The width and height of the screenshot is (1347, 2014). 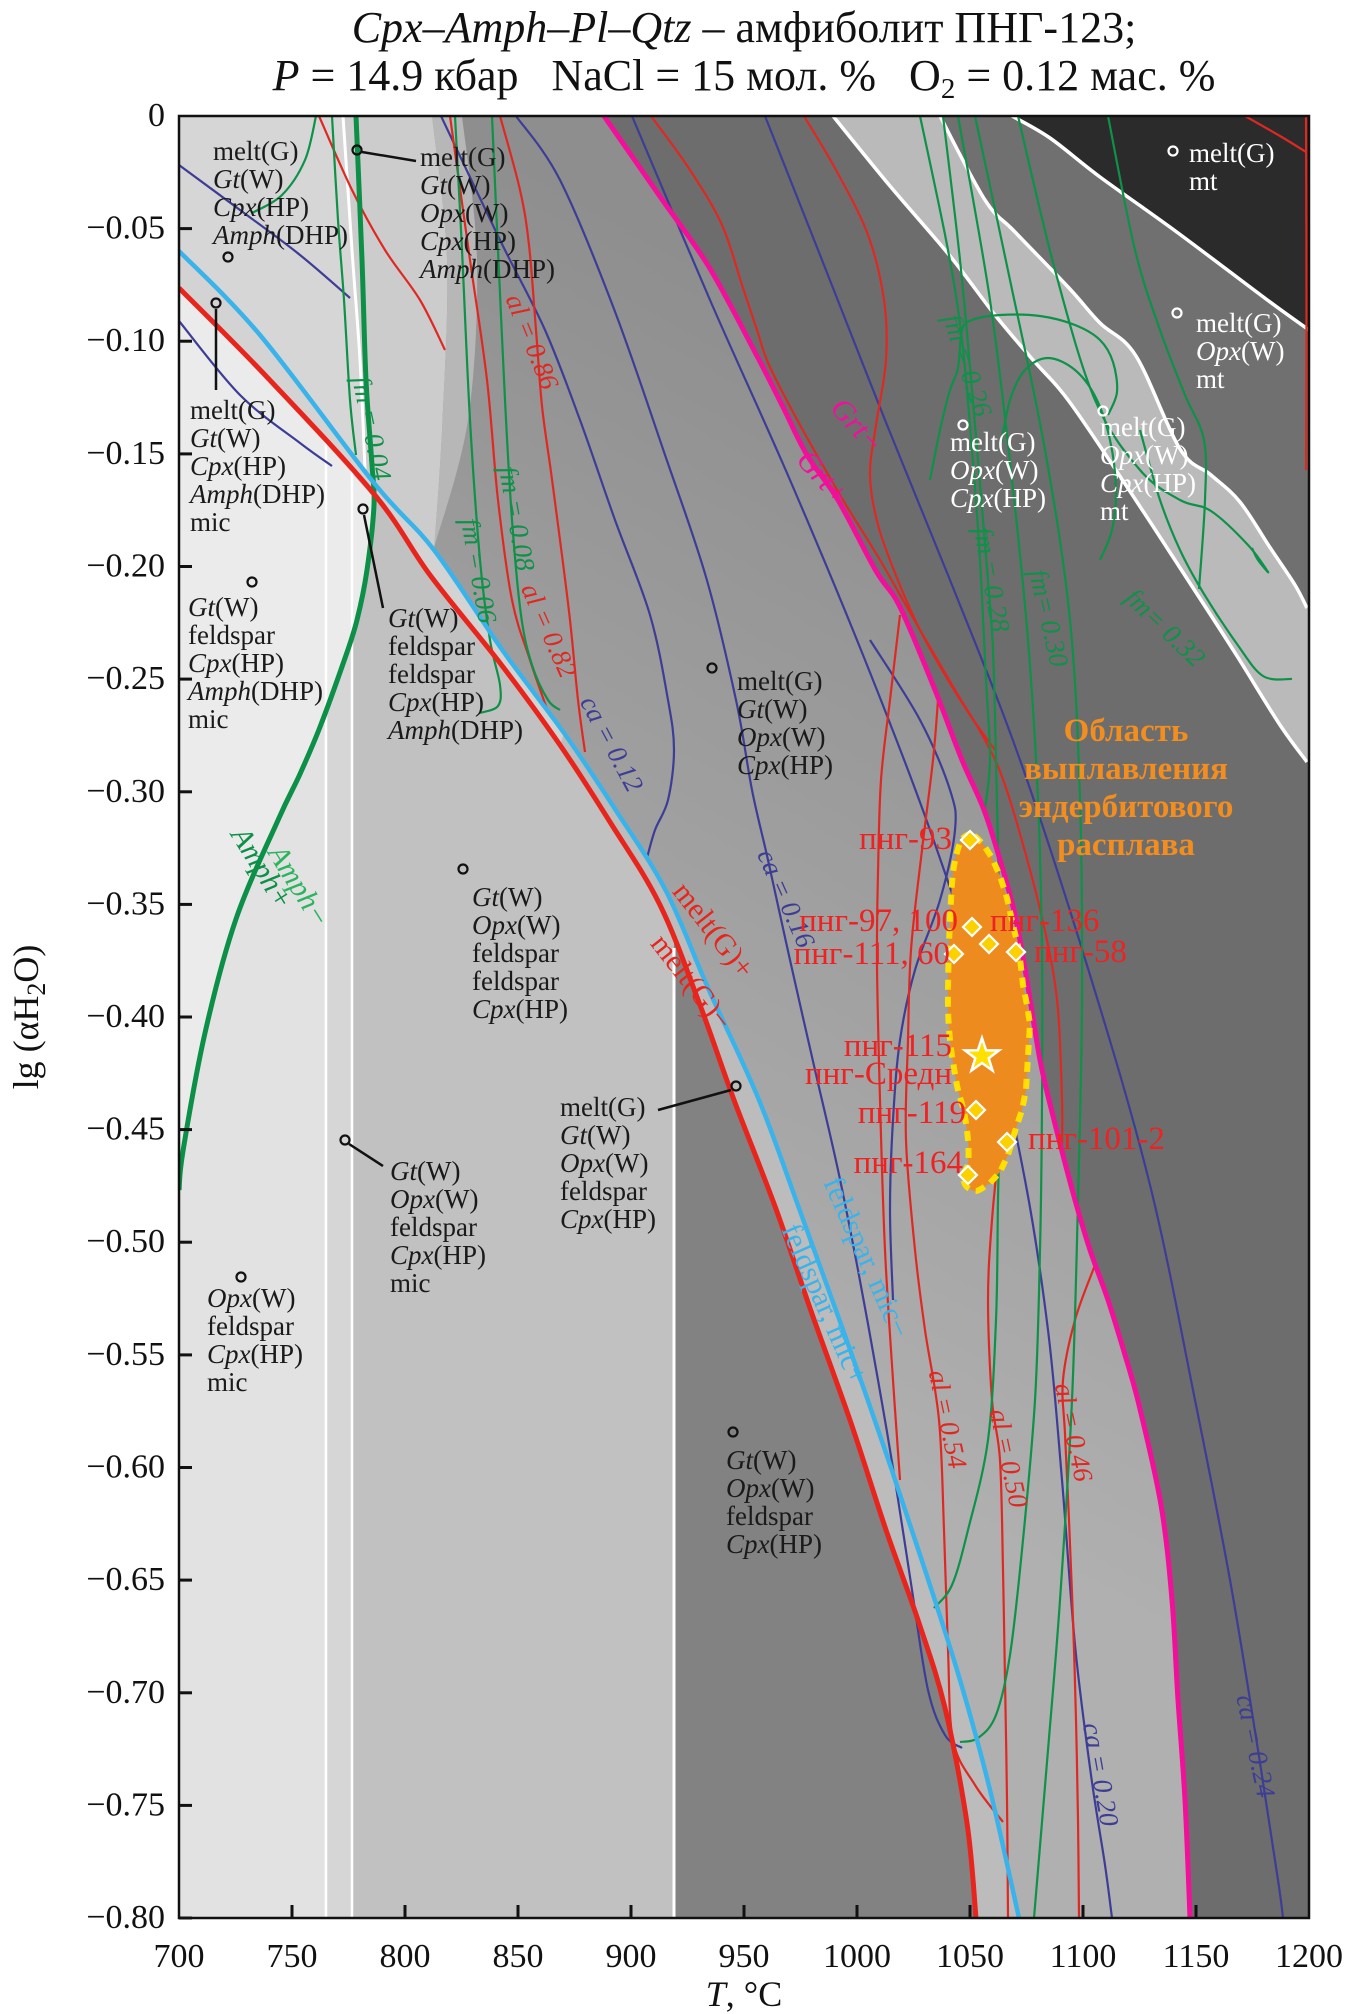 What do you see at coordinates (970, 1956) in the screenshot?
I see `svg-text: 1050` at bounding box center [970, 1956].